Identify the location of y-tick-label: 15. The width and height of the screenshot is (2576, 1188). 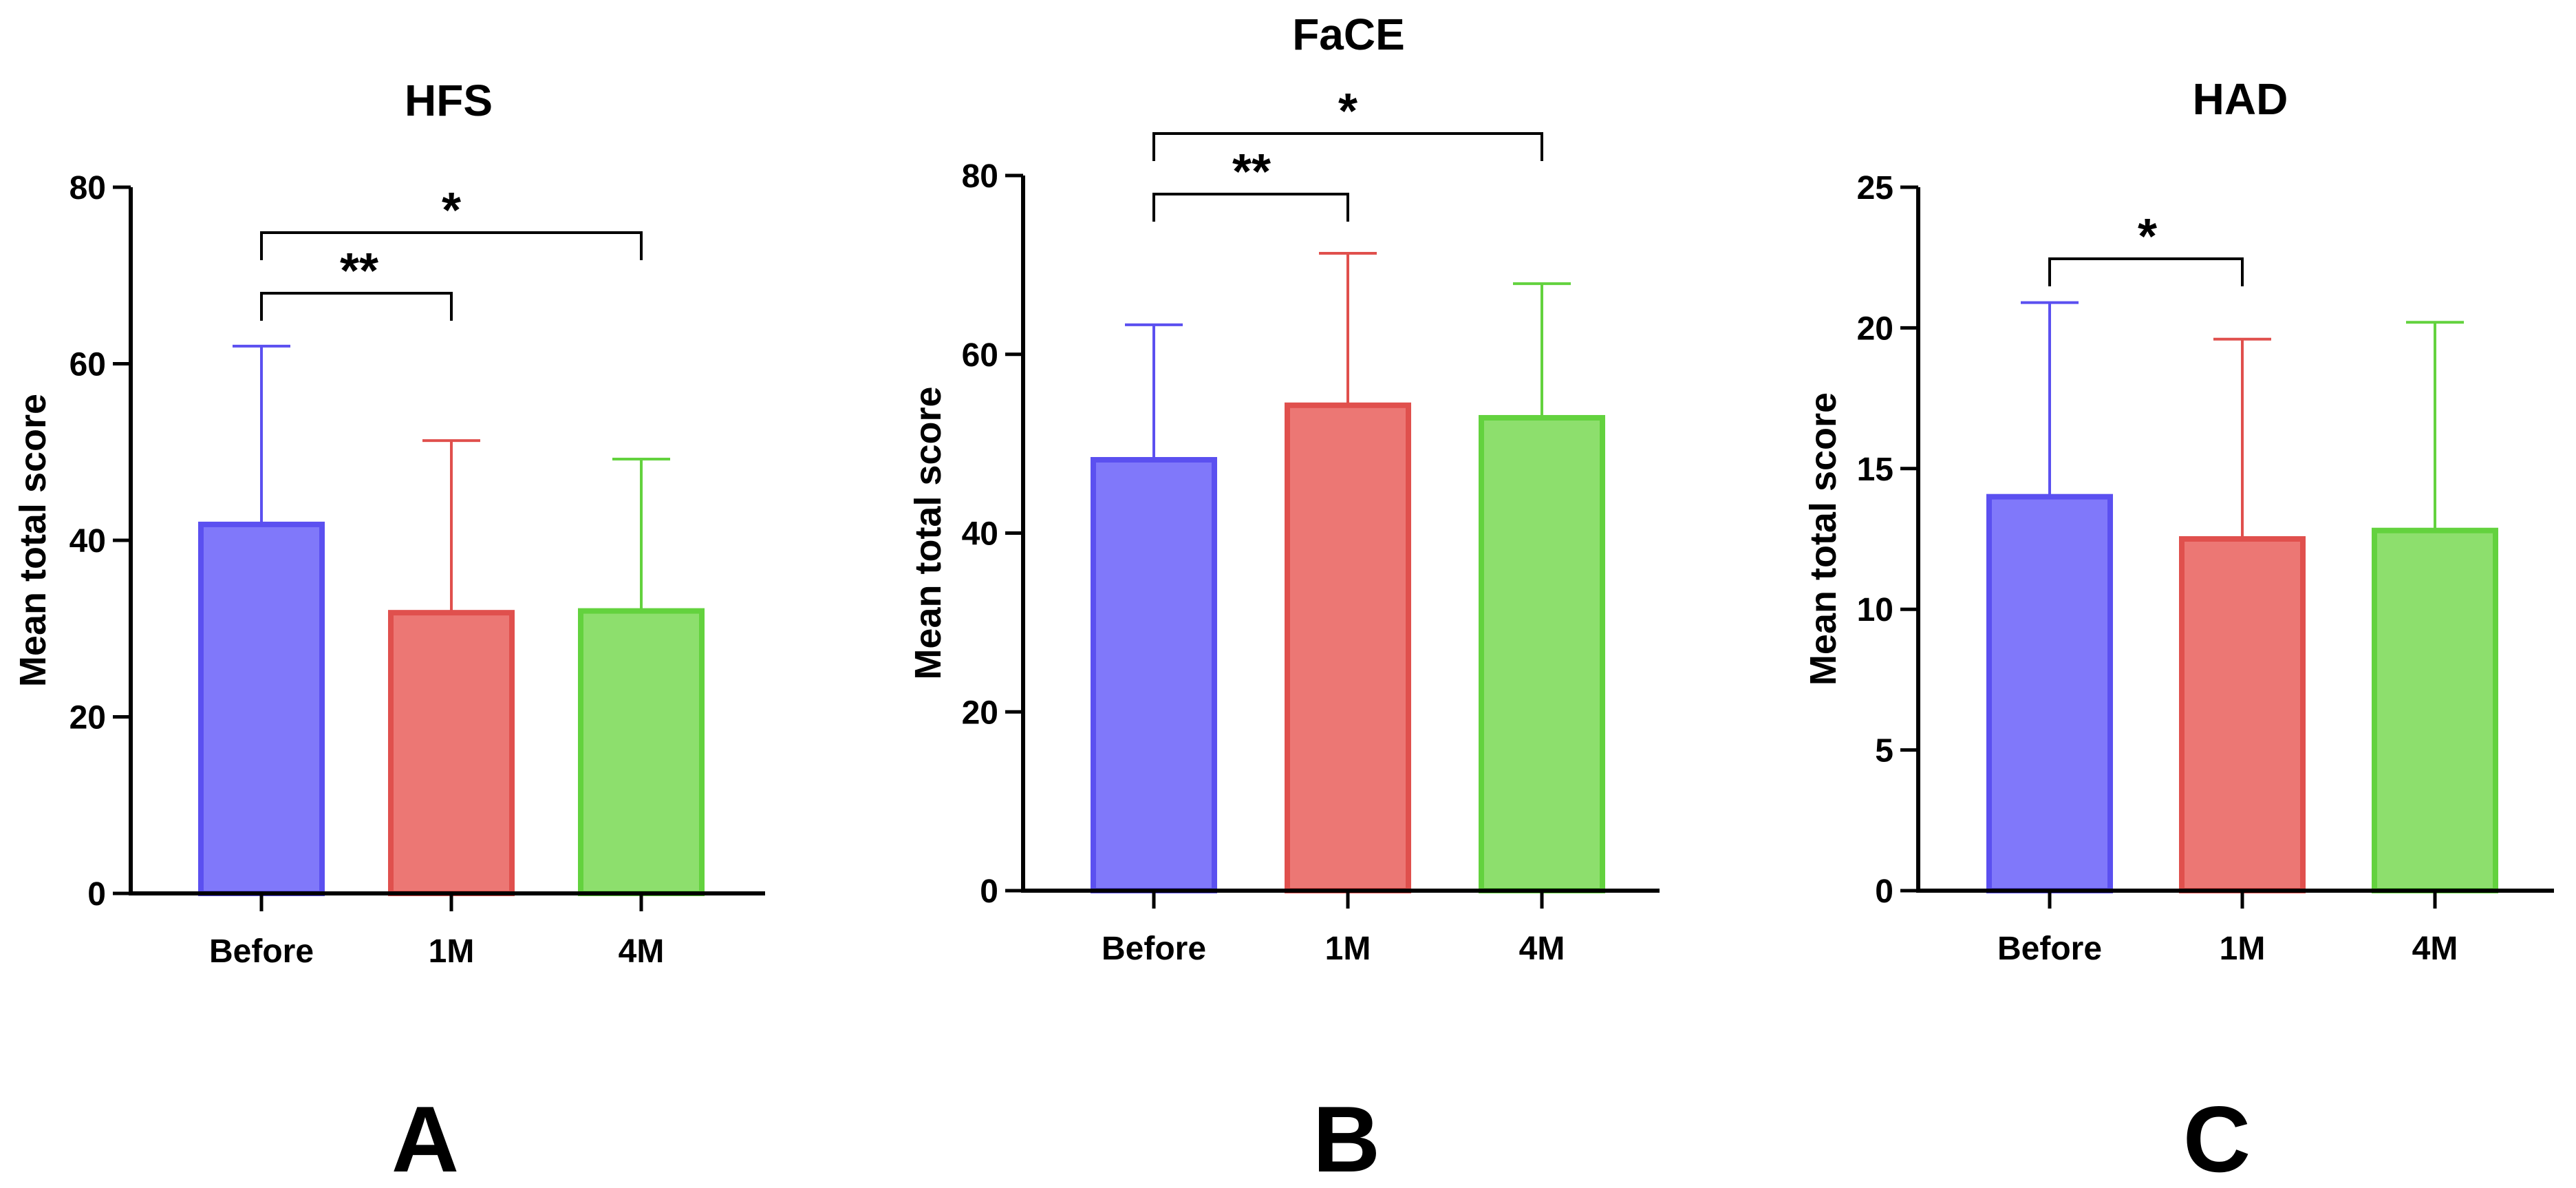
(1875, 470).